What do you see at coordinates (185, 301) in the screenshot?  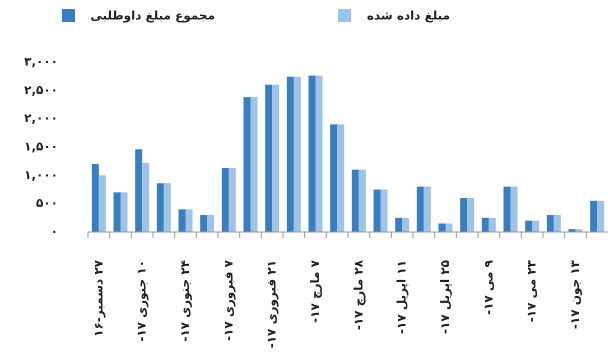 I see `x-tick-label: ۲۴ جنوری ۱۷-` at bounding box center [185, 301].